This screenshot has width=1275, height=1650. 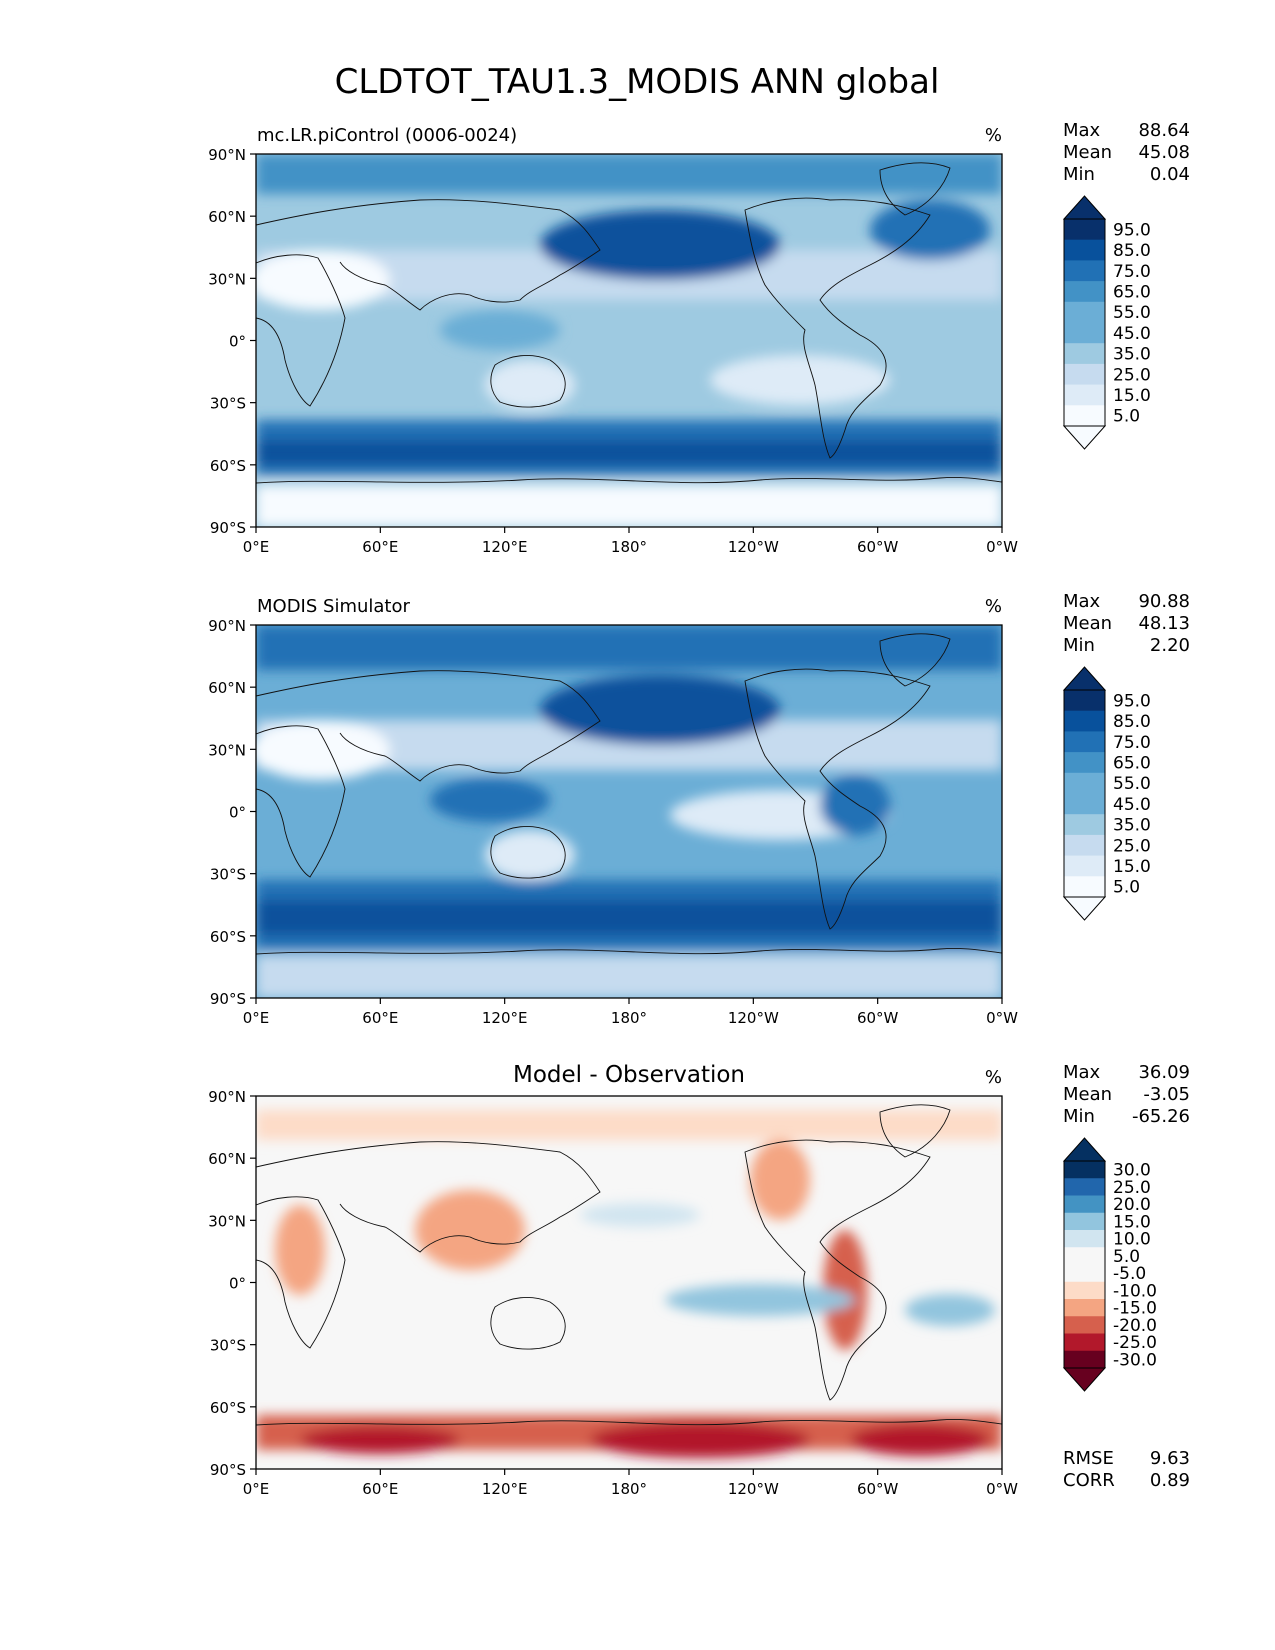 I want to click on y-tick-label: 30°S, so click(x=228, y=404).